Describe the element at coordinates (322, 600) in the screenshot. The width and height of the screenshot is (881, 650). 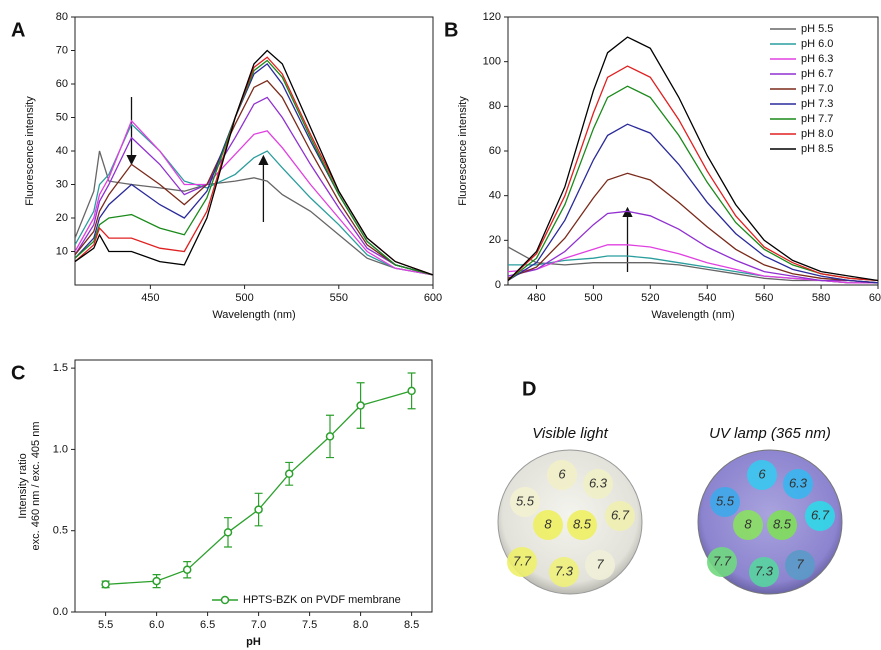
I see `legend-label: HPTS-BZK on PVDF membrane` at that location.